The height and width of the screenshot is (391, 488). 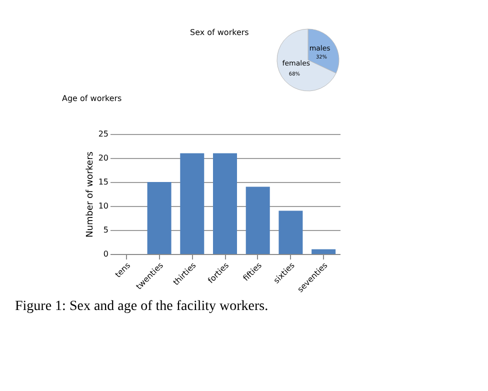 I want to click on chart-title: Age of workers, so click(x=92, y=98).